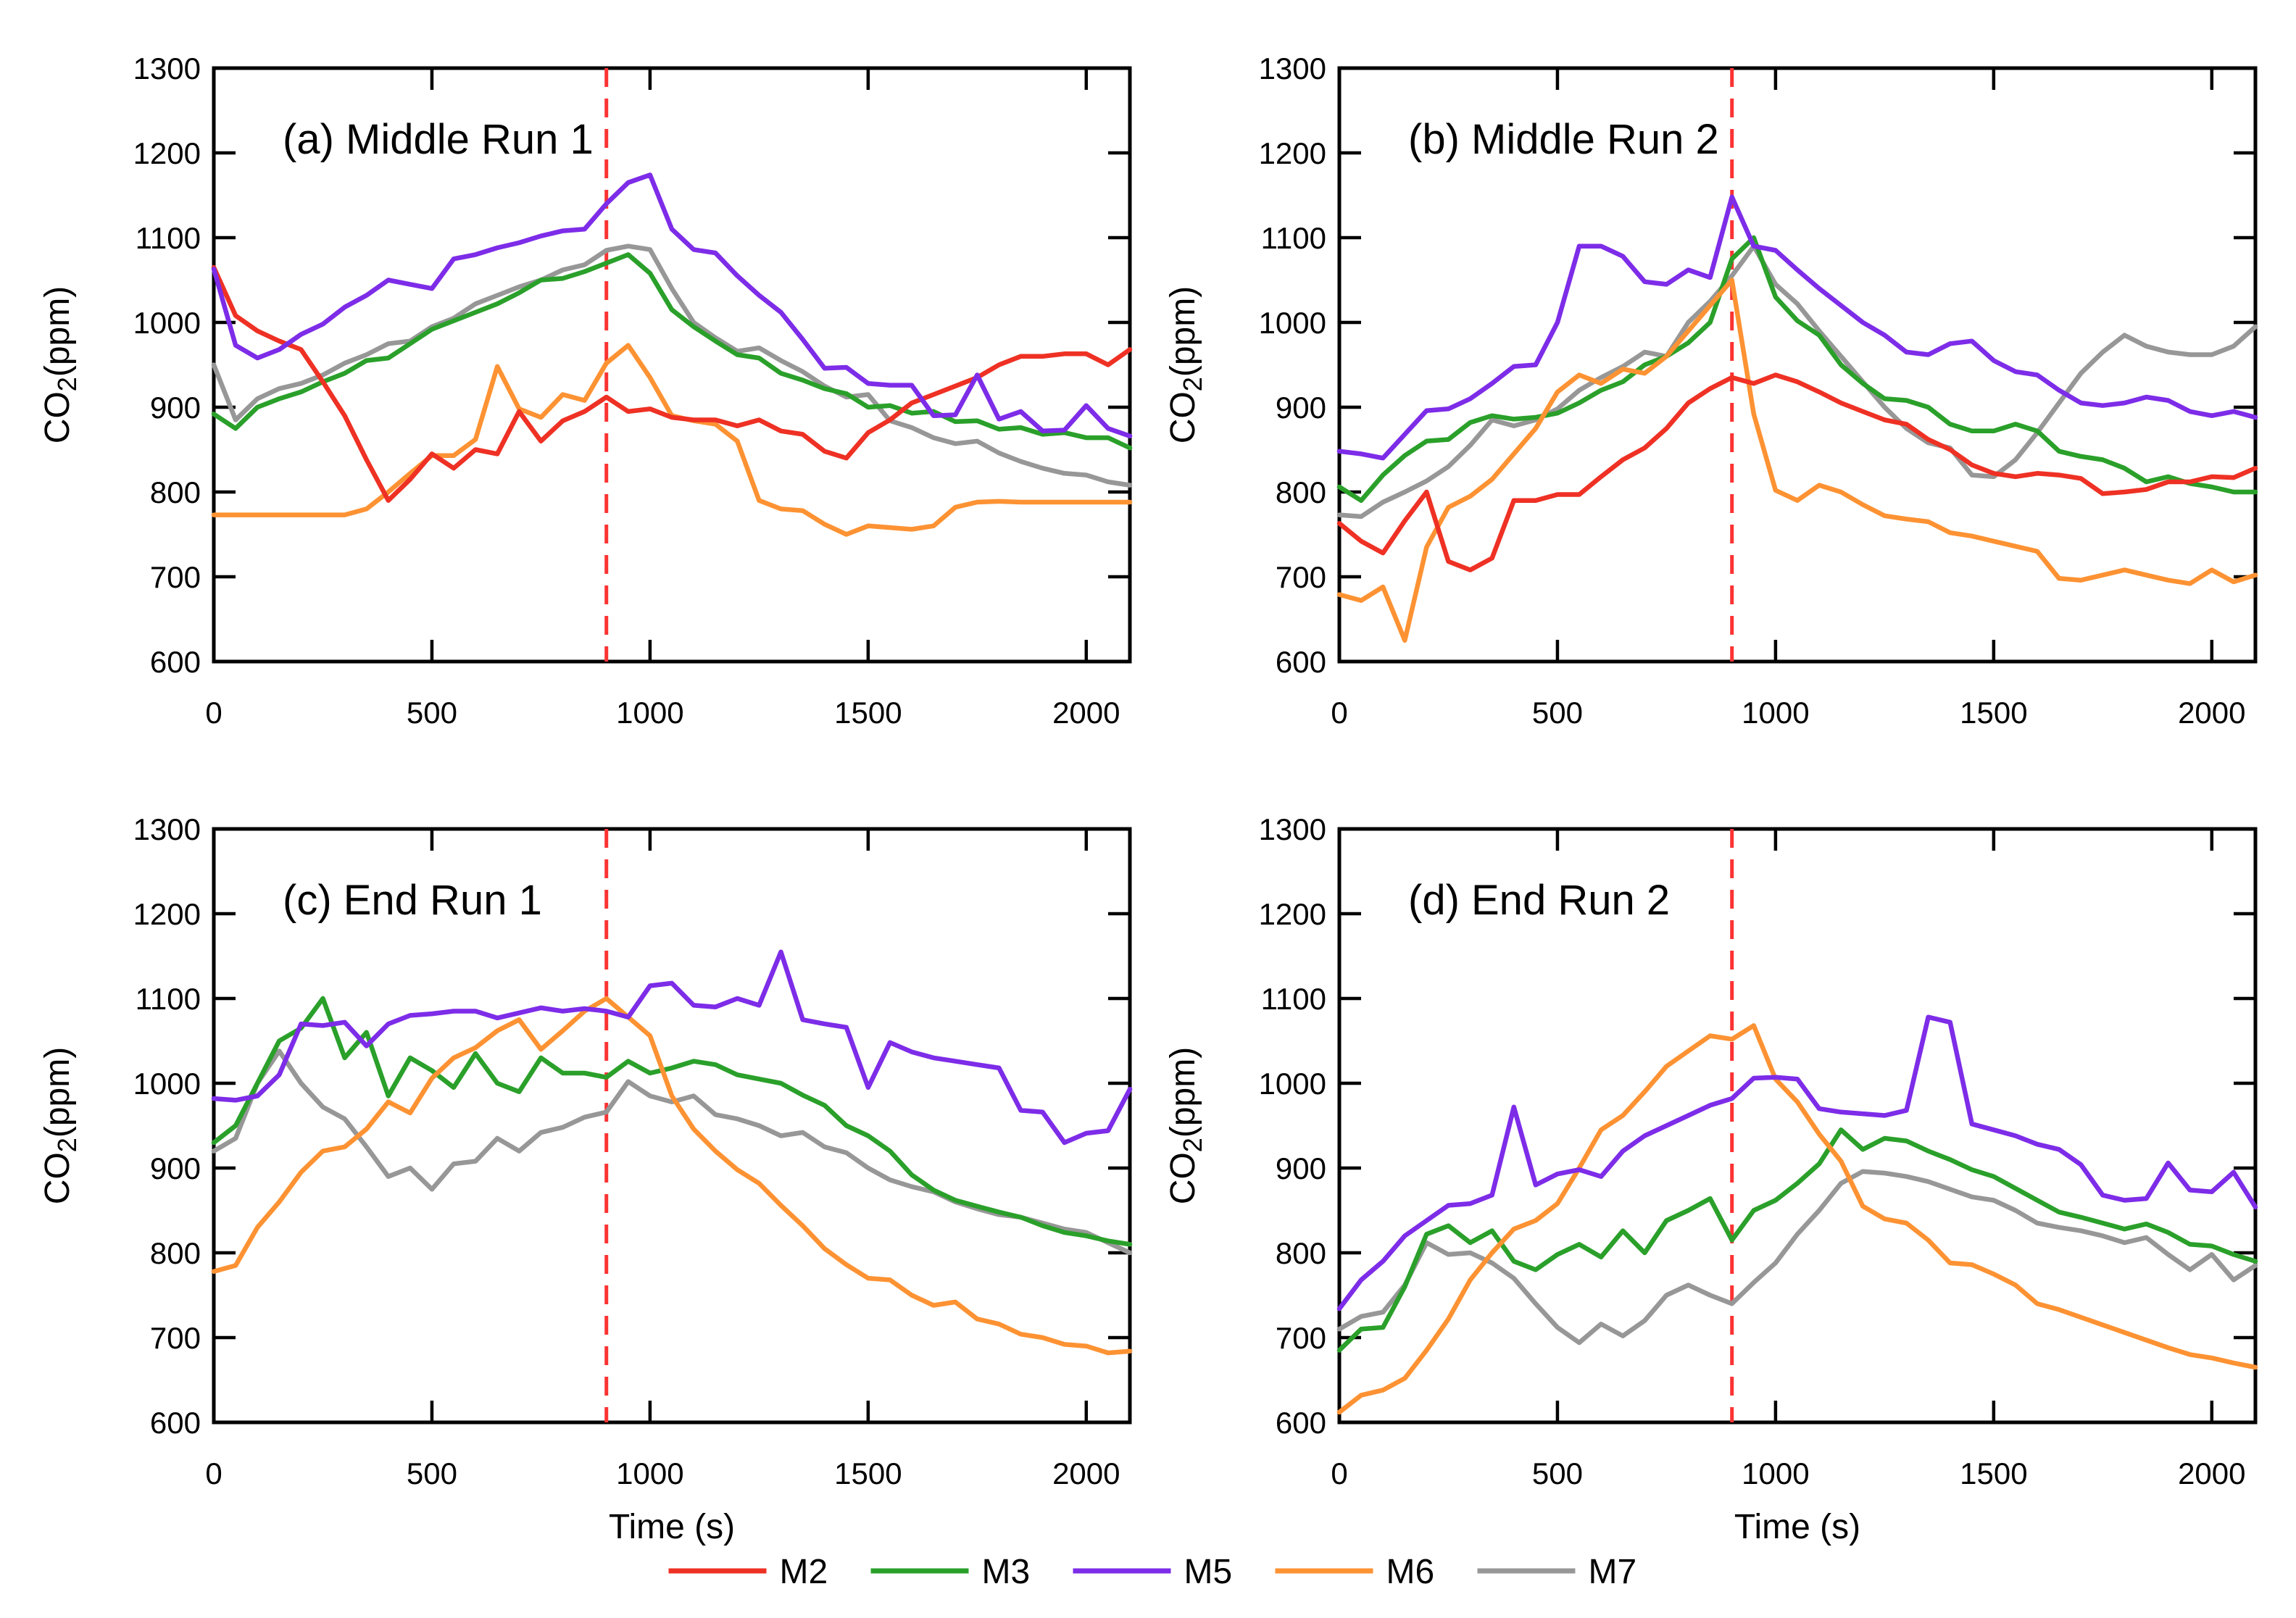  What do you see at coordinates (1006, 1572) in the screenshot?
I see `legend-label: M3` at bounding box center [1006, 1572].